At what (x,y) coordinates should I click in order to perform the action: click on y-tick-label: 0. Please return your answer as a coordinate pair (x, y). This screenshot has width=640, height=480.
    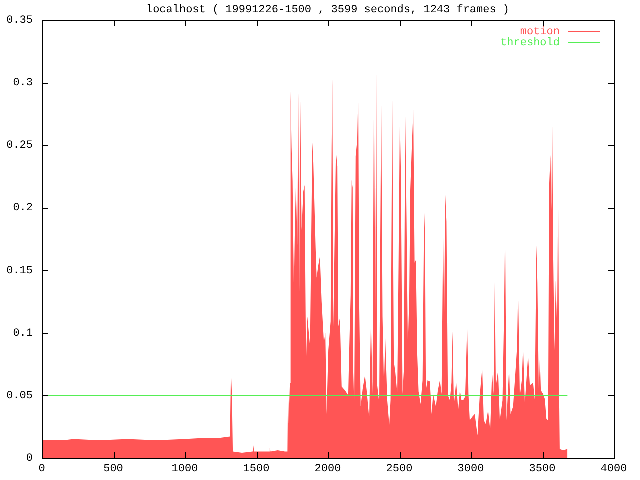
    Looking at the image, I should click on (29, 458).